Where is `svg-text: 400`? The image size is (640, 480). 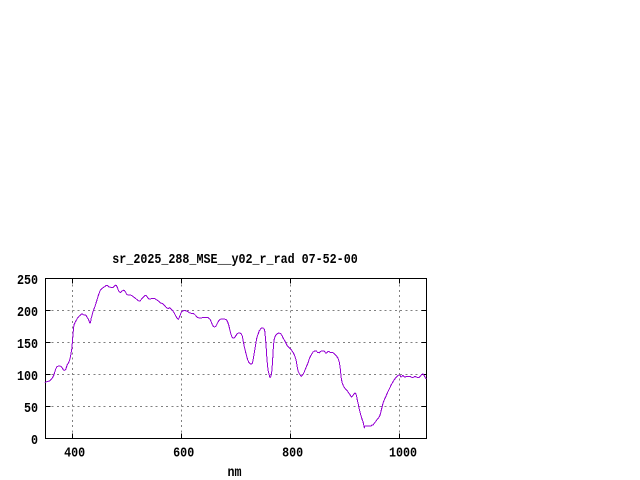 svg-text: 400 is located at coordinates (74, 453).